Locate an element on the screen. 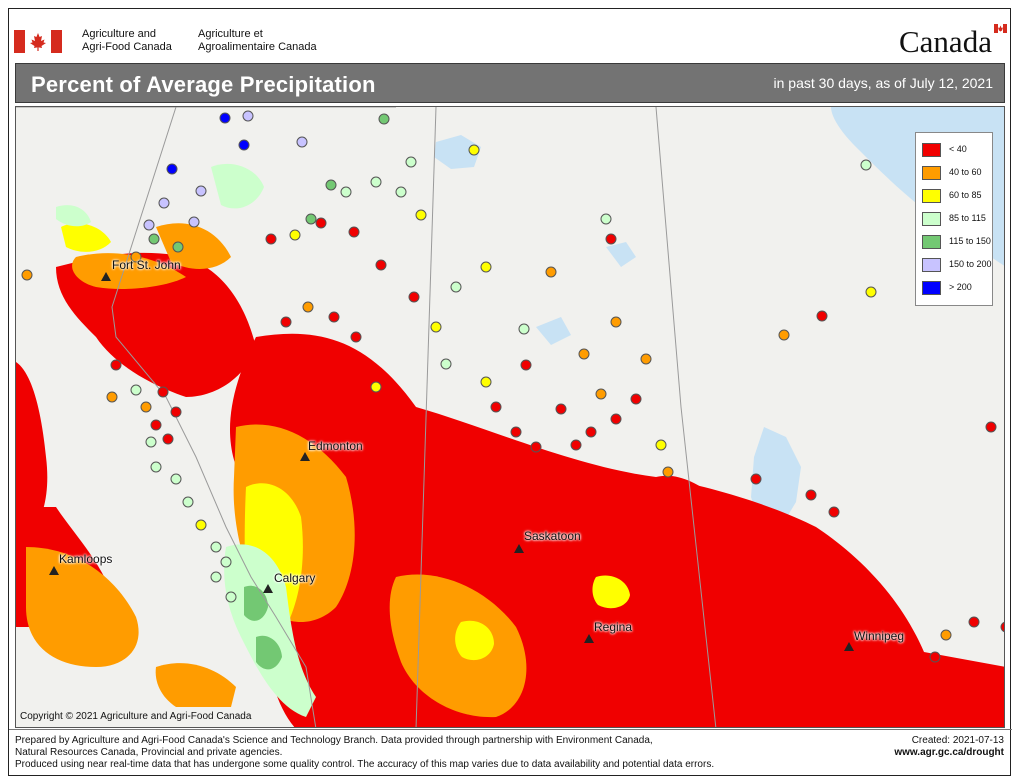 This screenshot has height=782, width=1023. lake-athabasca-water is located at coordinates (457, 152).